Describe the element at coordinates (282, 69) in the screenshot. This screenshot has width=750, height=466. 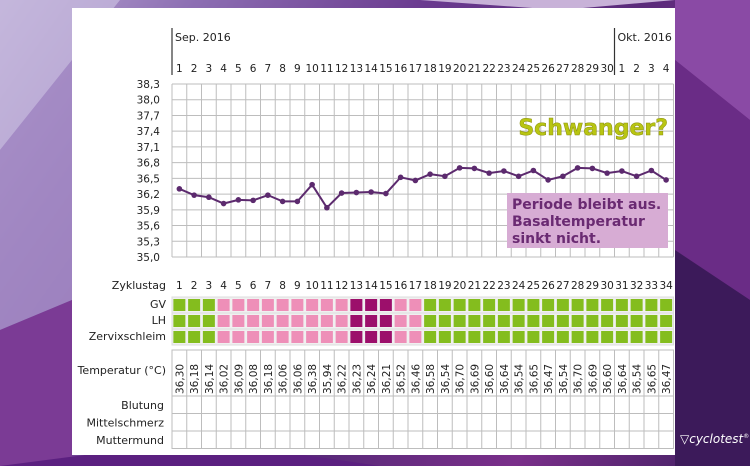
I see `date-label: 8` at that location.